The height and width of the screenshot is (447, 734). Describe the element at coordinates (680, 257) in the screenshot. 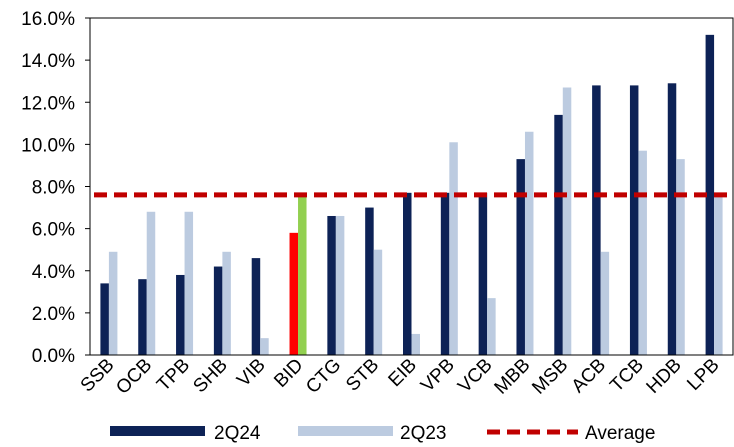

I see `bar-2q23-hdb` at that location.